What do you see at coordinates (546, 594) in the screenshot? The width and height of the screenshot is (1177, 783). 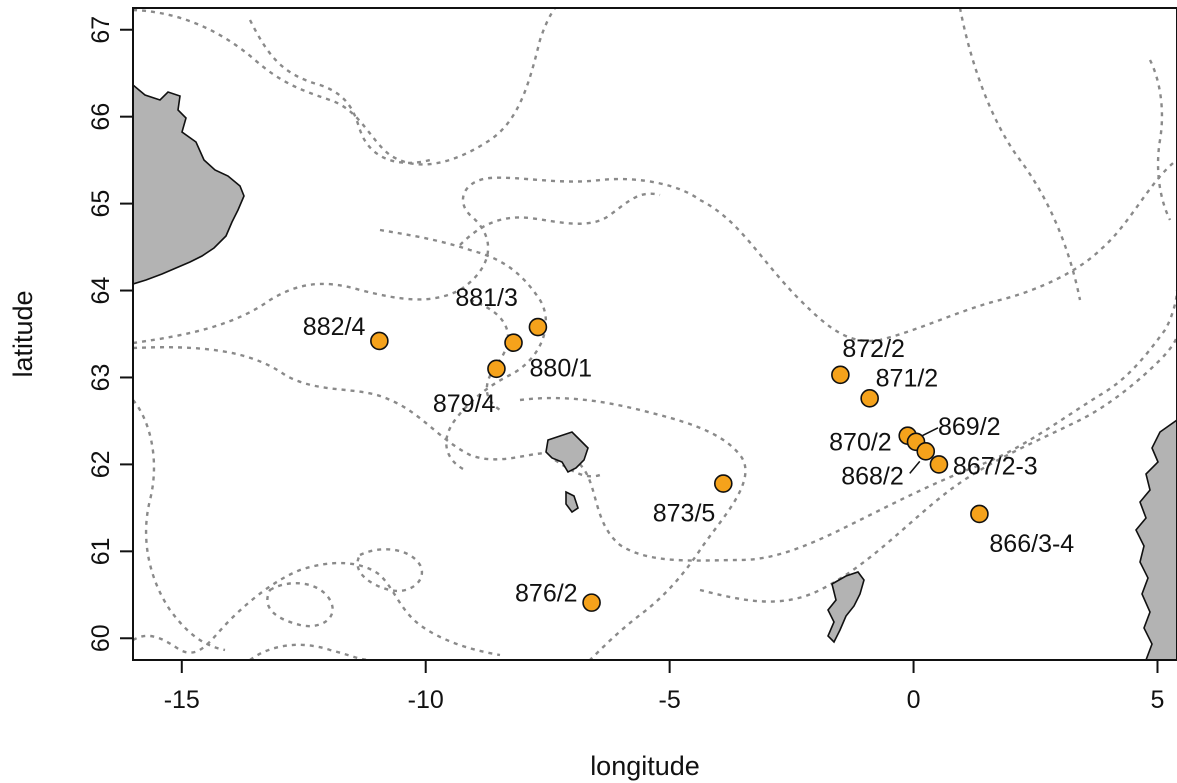 I see `station-label: 876/2` at bounding box center [546, 594].